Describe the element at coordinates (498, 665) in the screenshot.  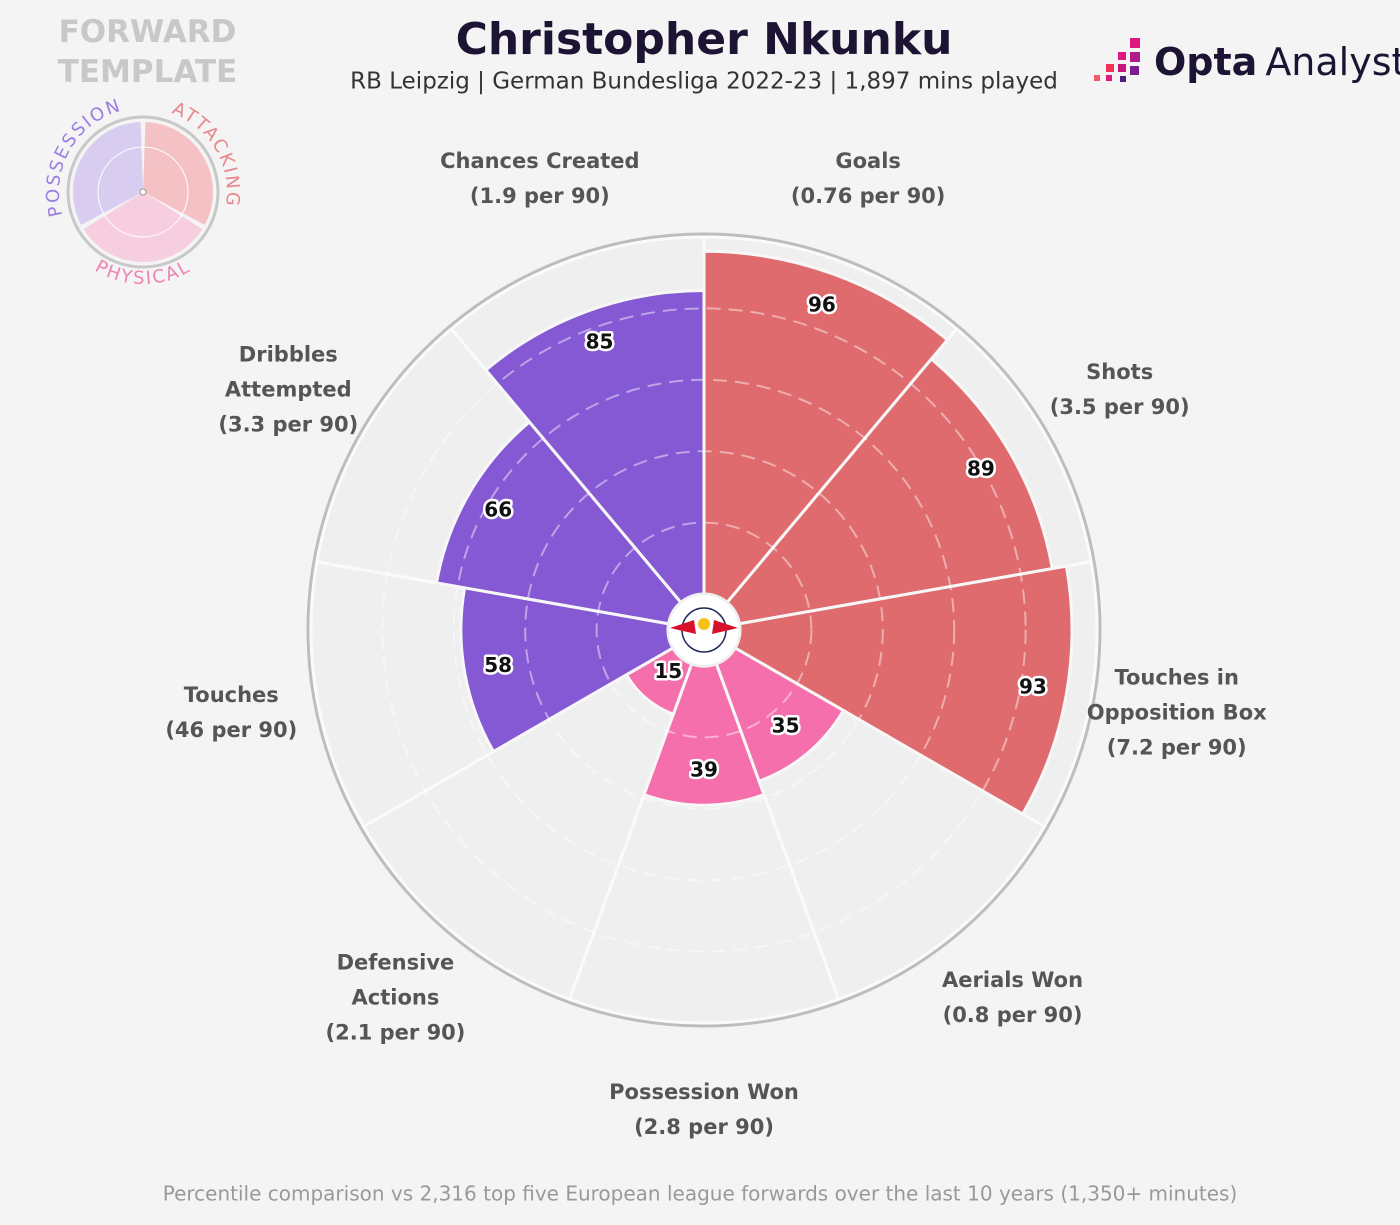
I see `value-label: 58` at that location.